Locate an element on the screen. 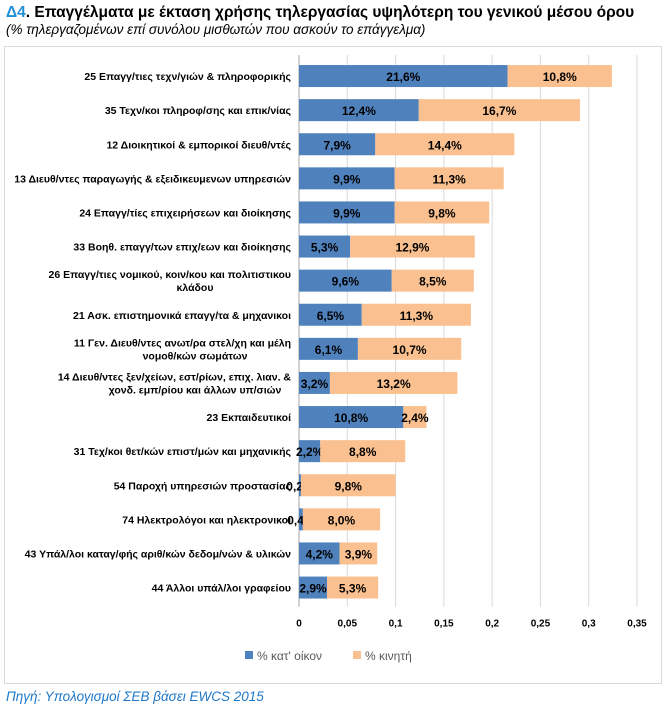 The image size is (666, 728). category-label: 25 Επαγγ/τιες τεχν/γιών & πληροφορικής is located at coordinates (187, 77).